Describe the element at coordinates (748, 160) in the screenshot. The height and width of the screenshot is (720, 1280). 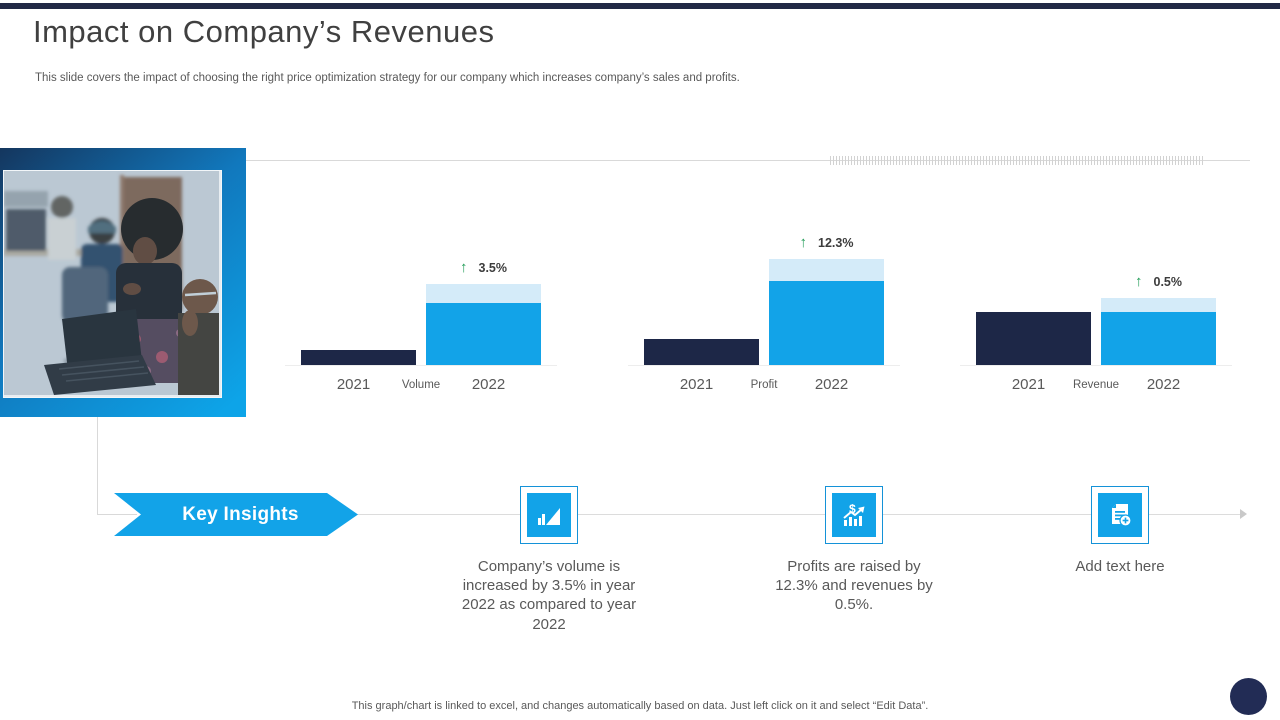
I see `timeline-line` at that location.